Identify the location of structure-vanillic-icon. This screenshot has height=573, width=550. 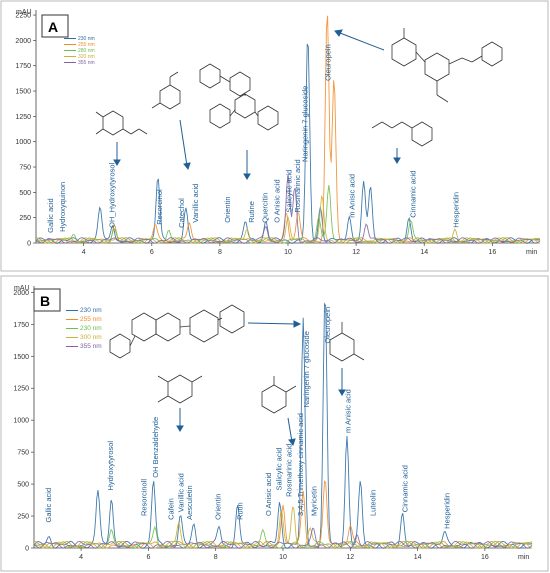
(180, 389).